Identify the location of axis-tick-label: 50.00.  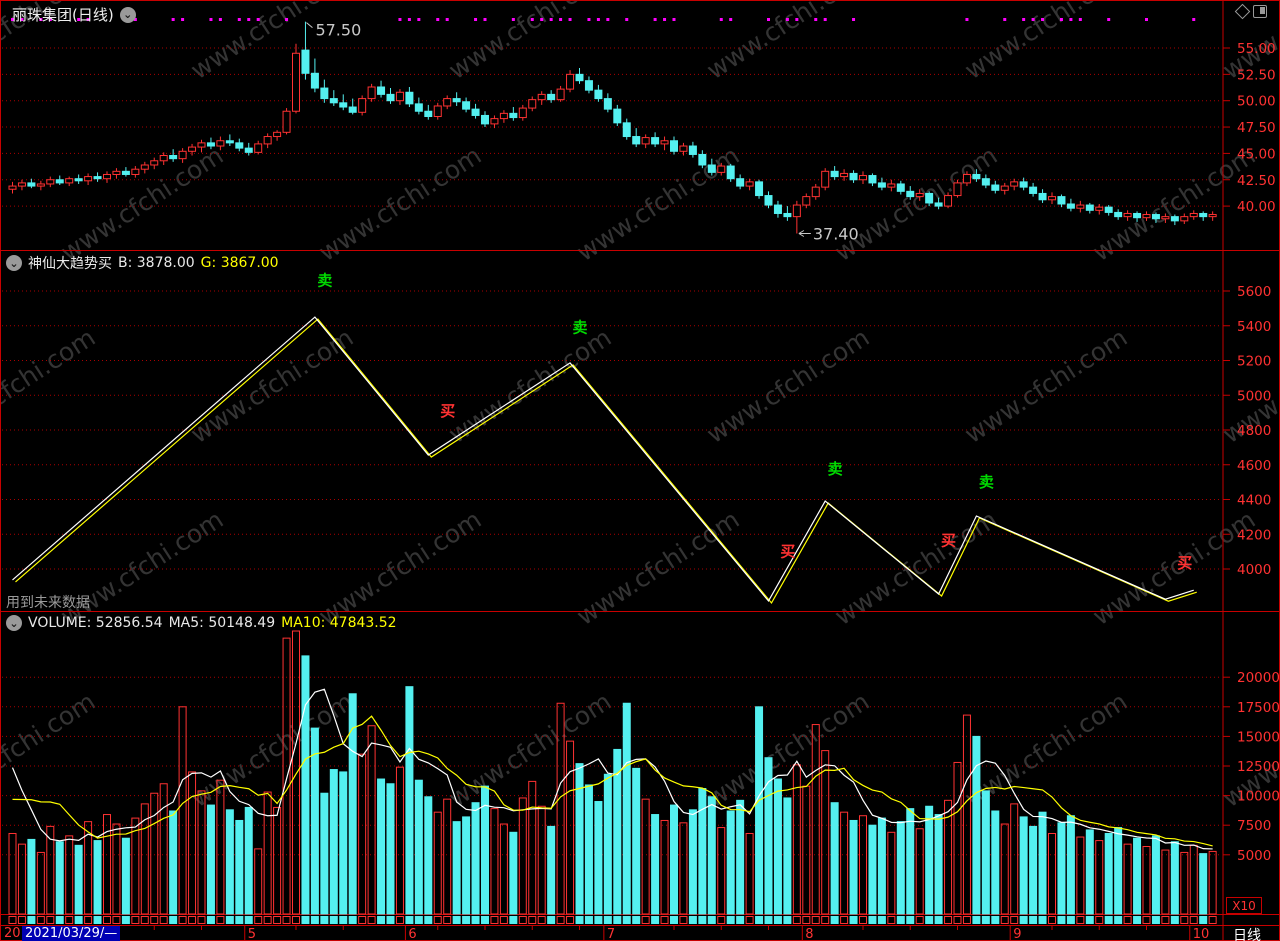
(1256, 102).